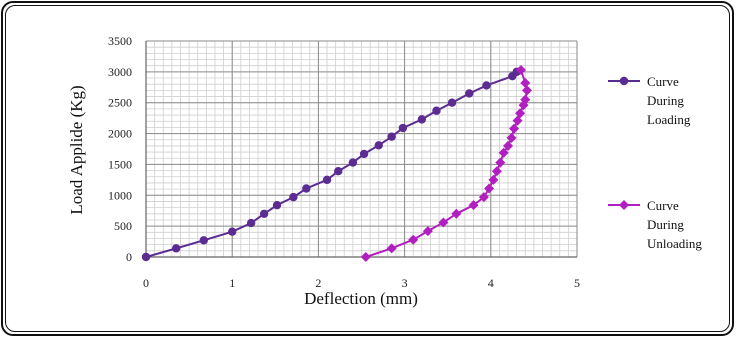 This screenshot has height=339, width=737. What do you see at coordinates (120, 41) in the screenshot?
I see `y-tick-label: 3500` at bounding box center [120, 41].